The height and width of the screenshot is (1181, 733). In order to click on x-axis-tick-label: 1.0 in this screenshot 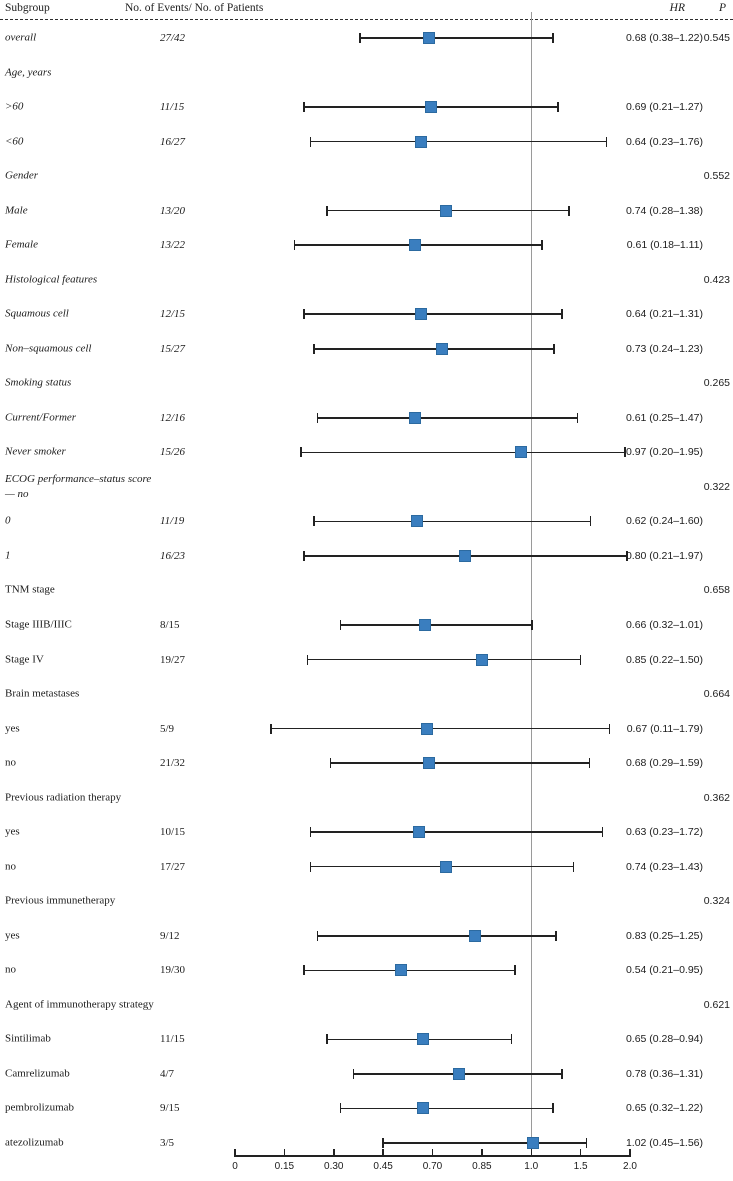, I will do `click(531, 1166)`.